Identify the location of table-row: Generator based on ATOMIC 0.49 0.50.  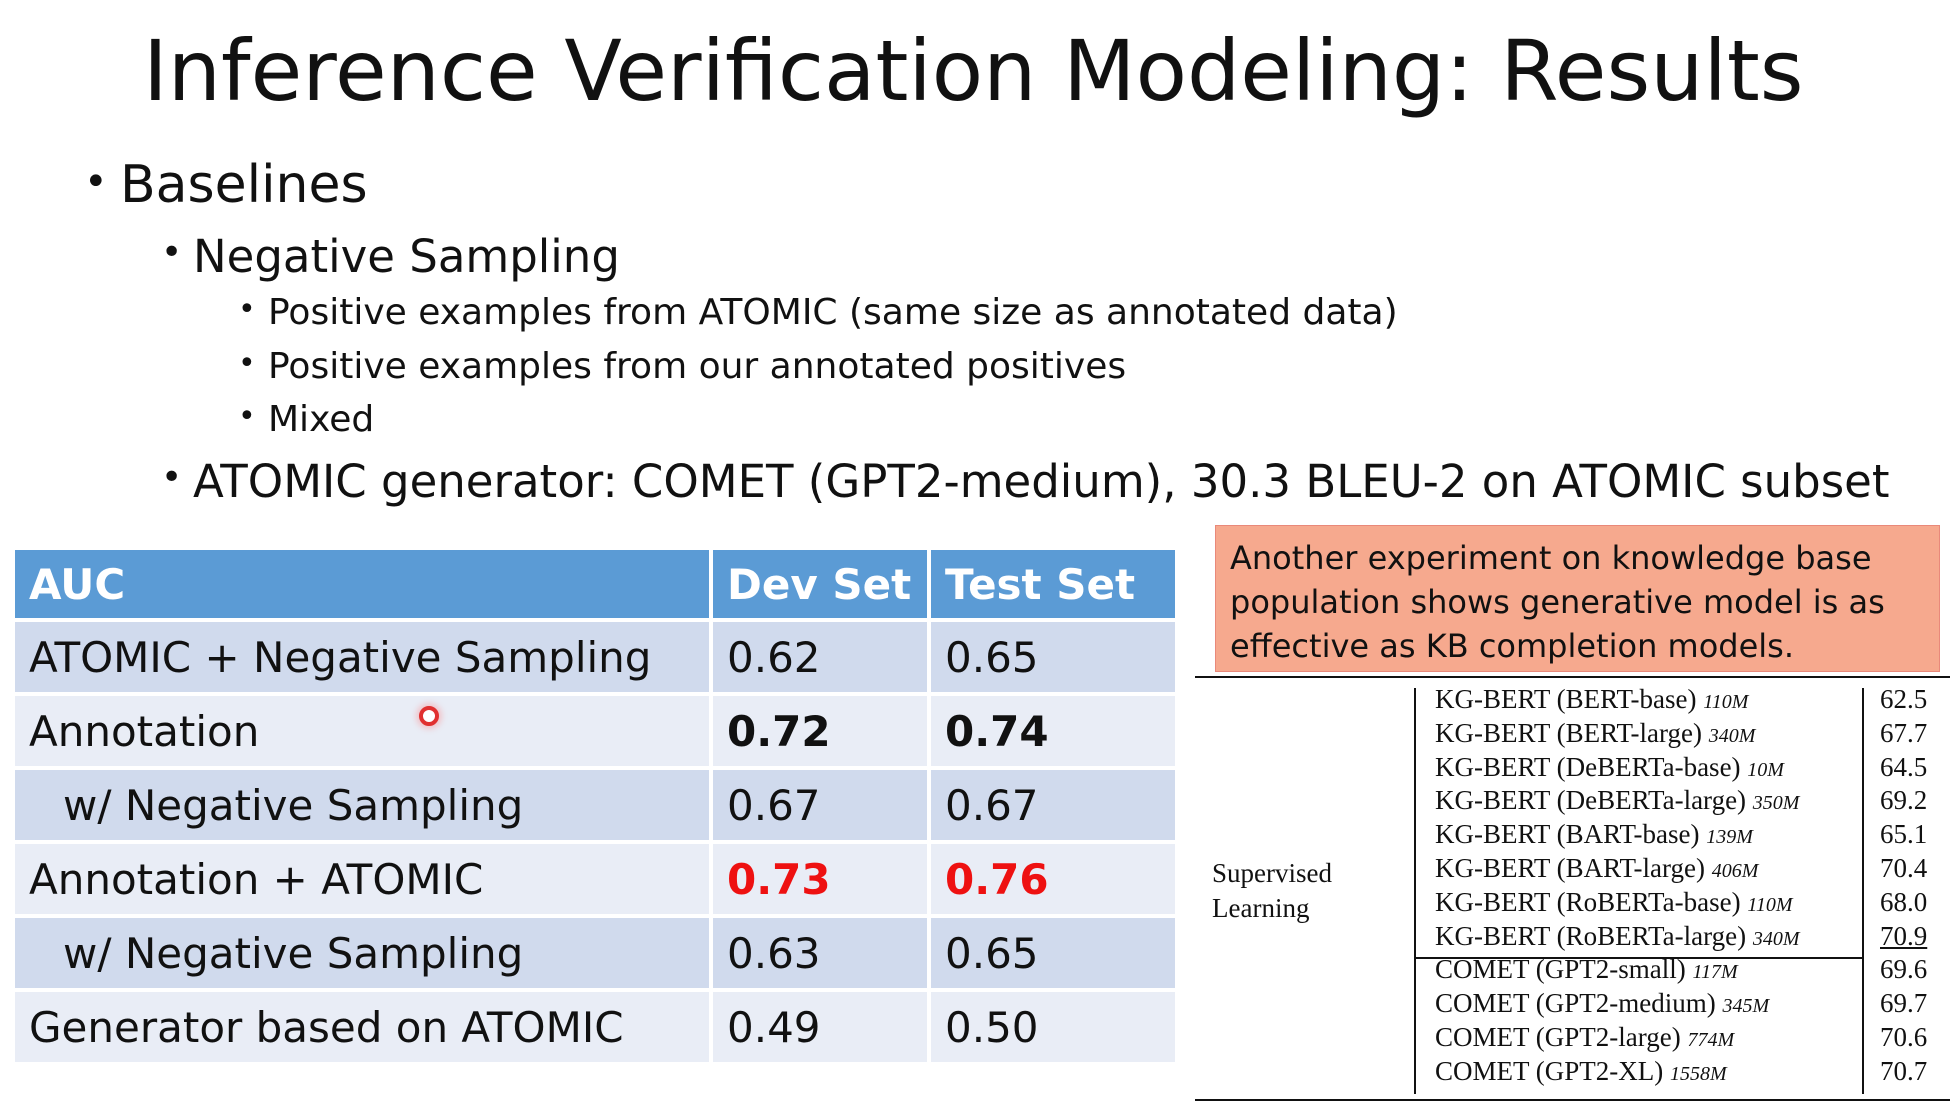
(597, 1029).